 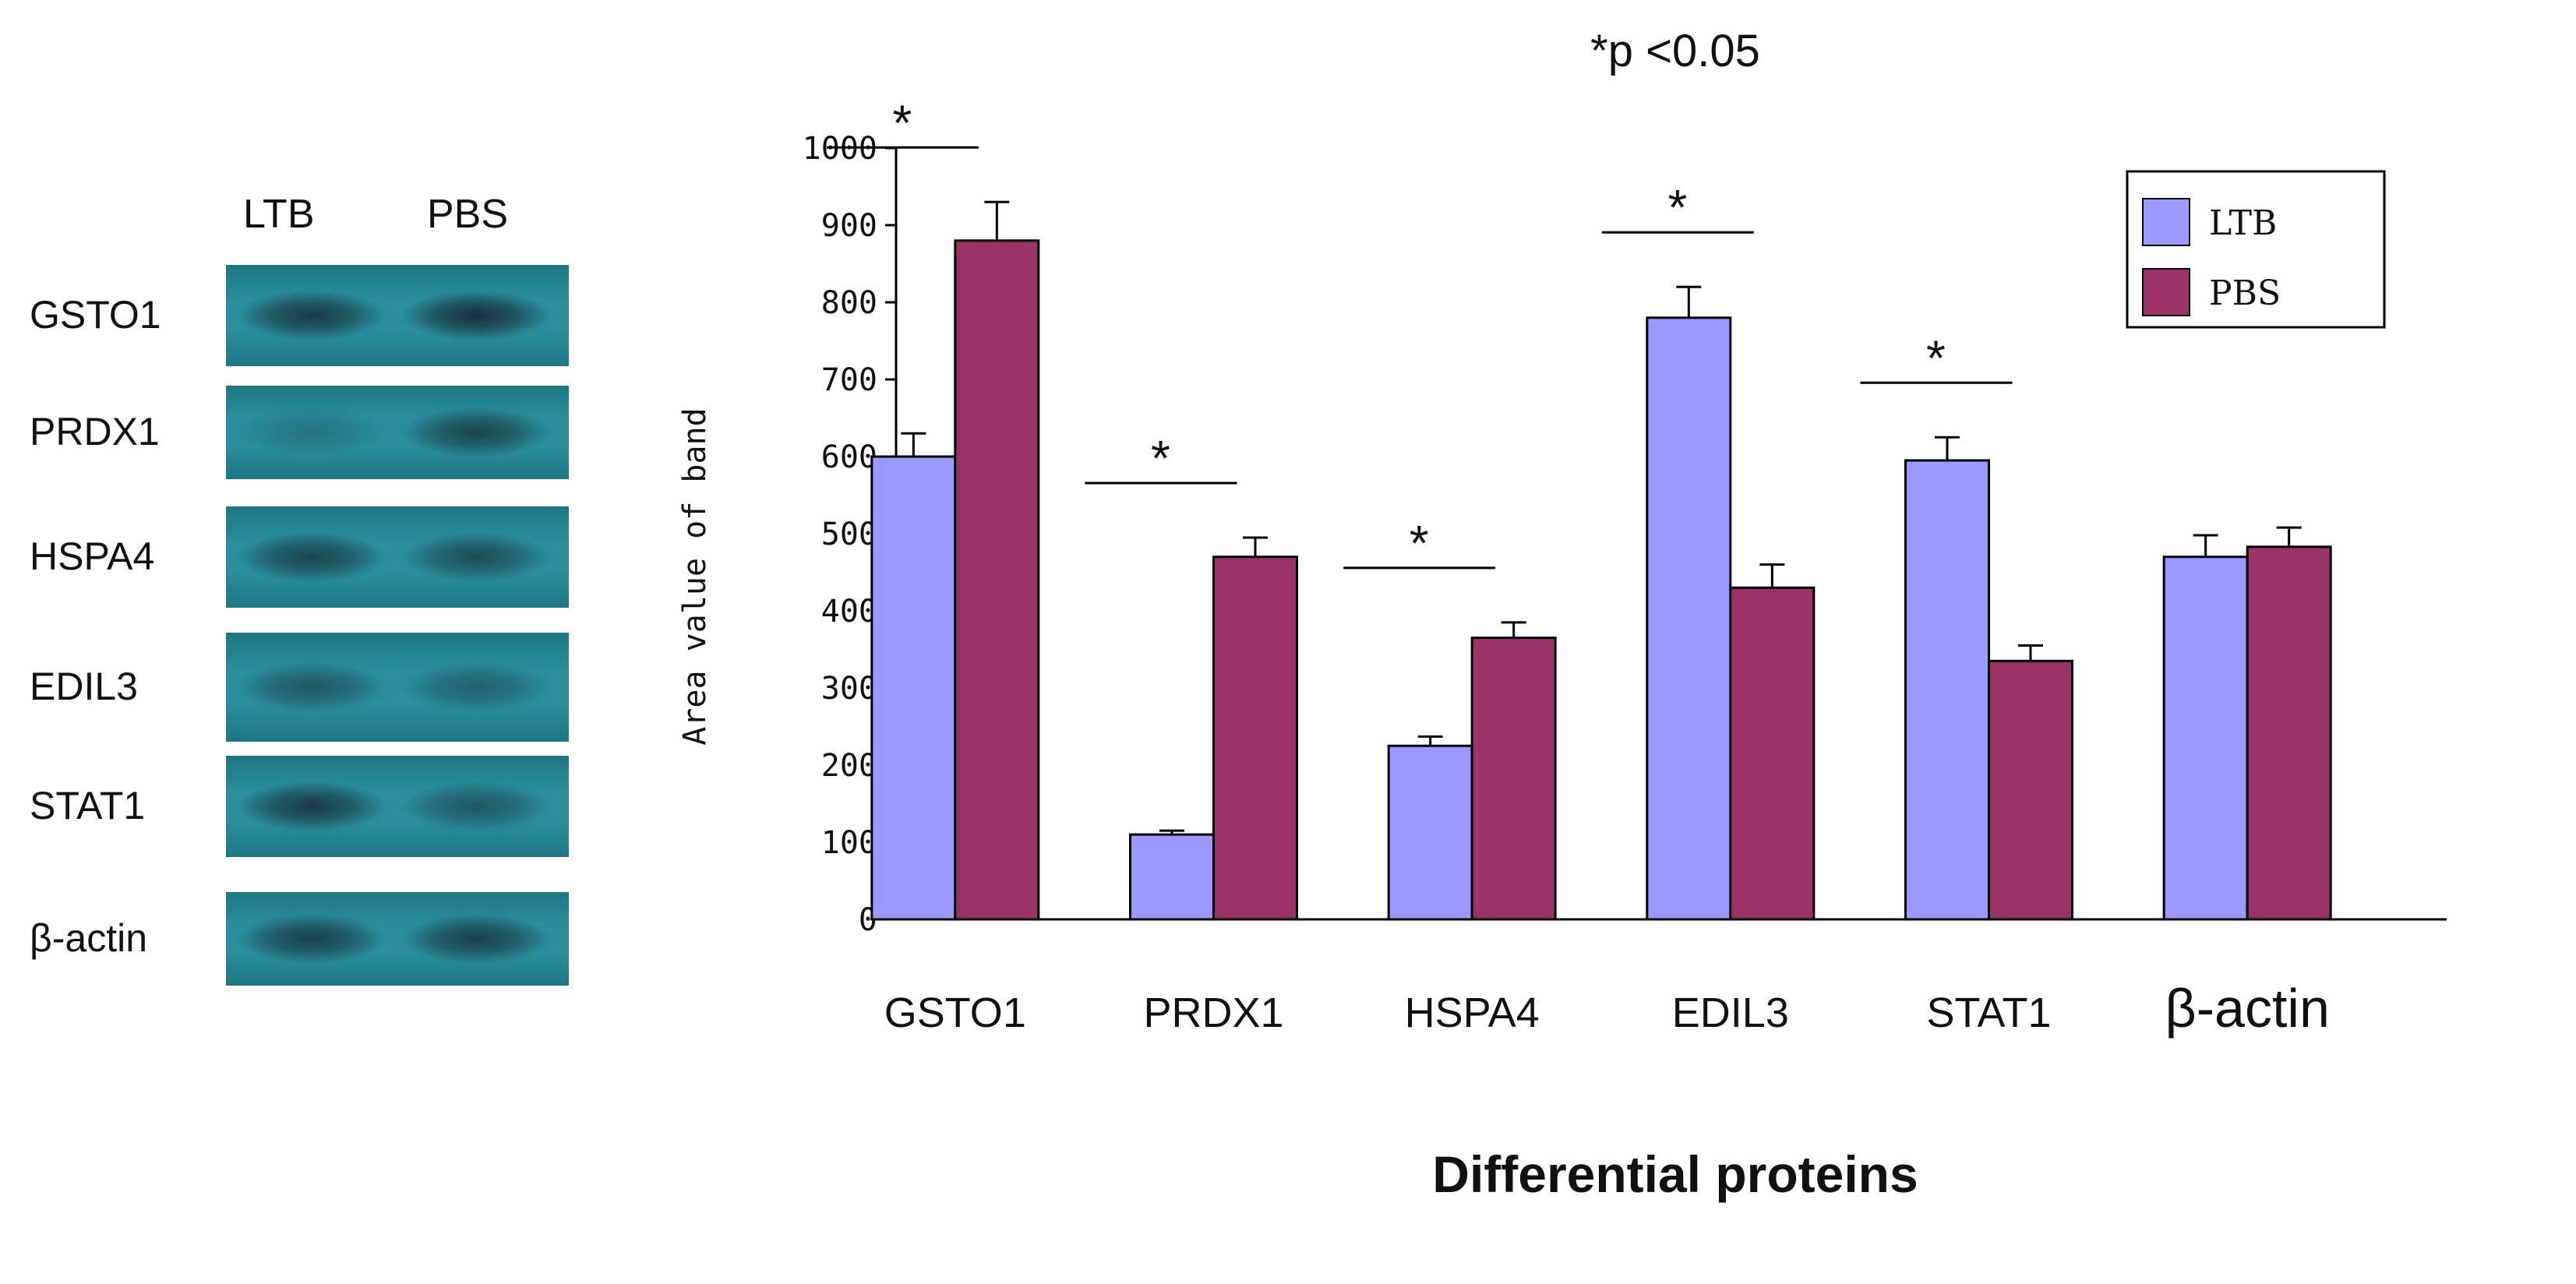 I want to click on y-tick-label: 400, so click(x=849, y=612).